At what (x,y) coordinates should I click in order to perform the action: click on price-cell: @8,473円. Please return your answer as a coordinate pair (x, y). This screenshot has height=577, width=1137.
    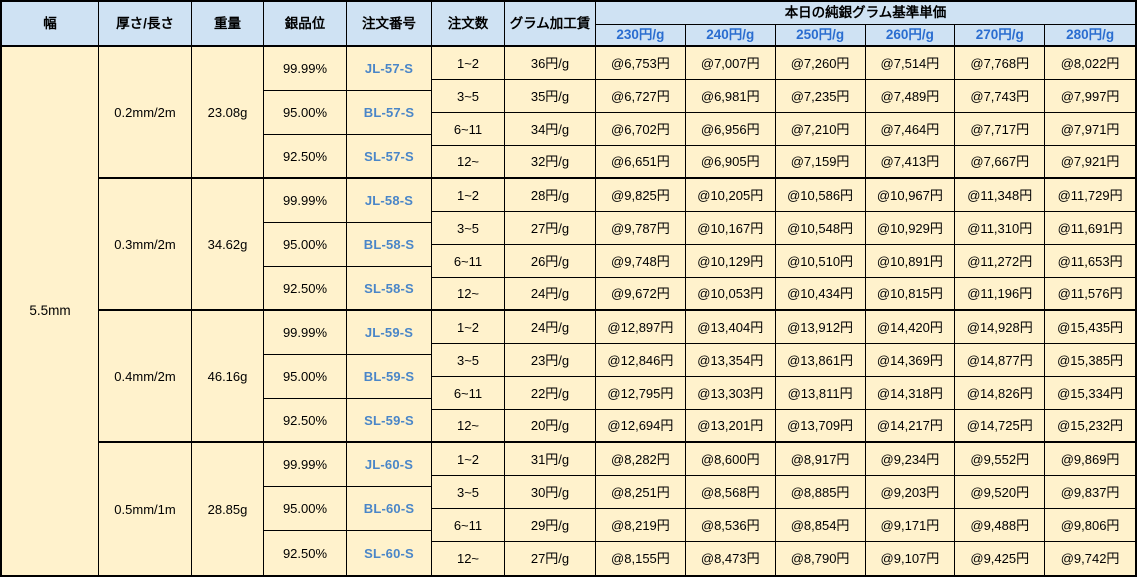
    Looking at the image, I should click on (730, 558).